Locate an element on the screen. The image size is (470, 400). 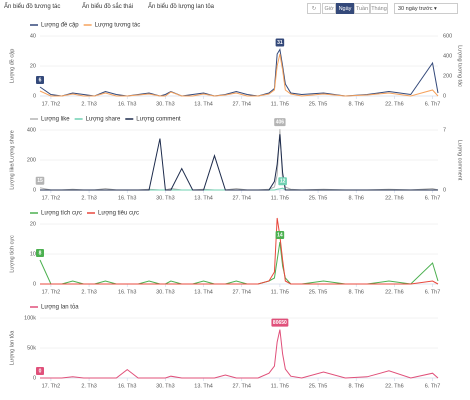
period-select: 30 ngày trước ▾ is located at coordinates (426, 8).